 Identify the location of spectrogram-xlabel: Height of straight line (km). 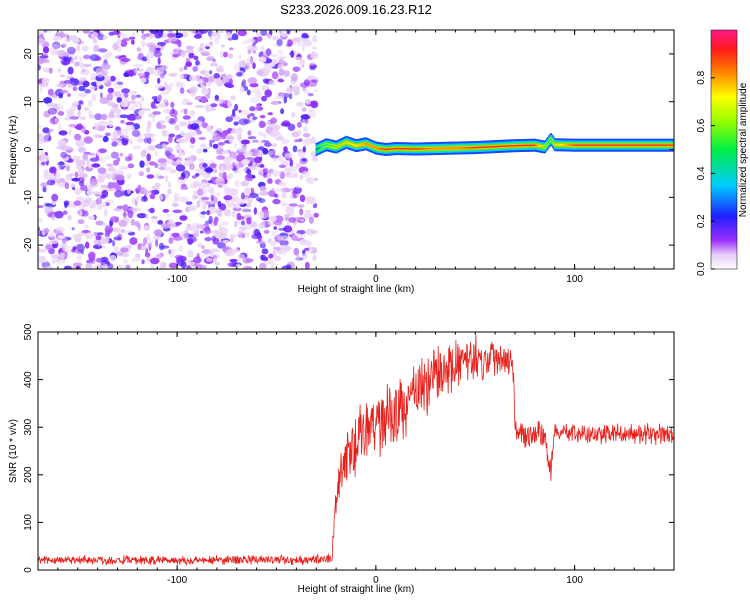
(356, 289).